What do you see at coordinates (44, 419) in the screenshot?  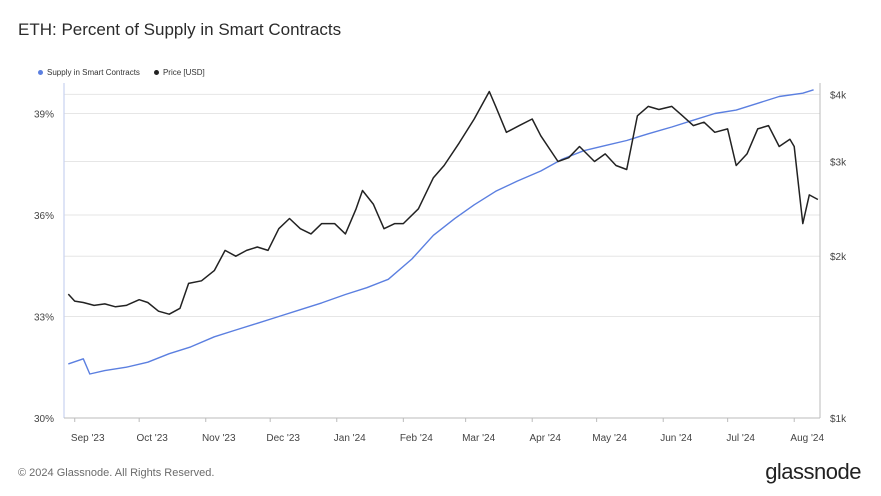 I see `y-left-tick-label: 30%` at bounding box center [44, 419].